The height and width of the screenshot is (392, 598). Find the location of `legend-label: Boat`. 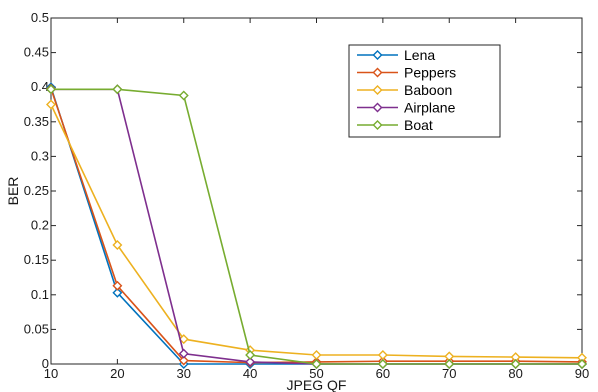

legend-label: Boat is located at coordinates (418, 125).